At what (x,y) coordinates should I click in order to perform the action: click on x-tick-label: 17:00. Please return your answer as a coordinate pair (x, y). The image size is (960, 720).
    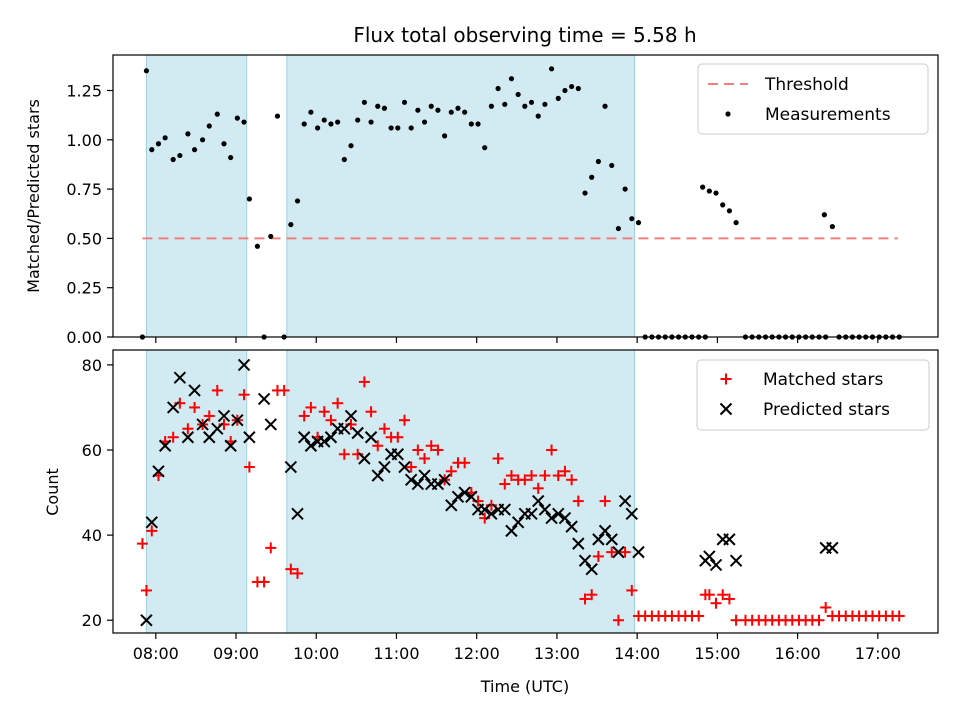
    Looking at the image, I should click on (878, 653).